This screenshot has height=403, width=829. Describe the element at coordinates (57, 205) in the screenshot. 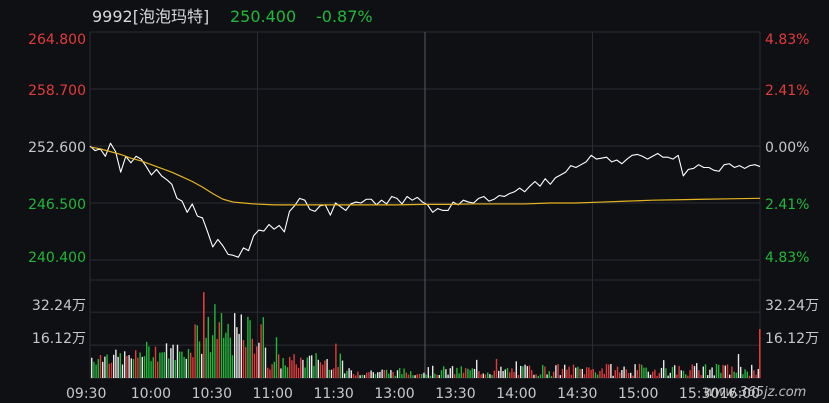

I see `price-tick-label: 246.500` at that location.